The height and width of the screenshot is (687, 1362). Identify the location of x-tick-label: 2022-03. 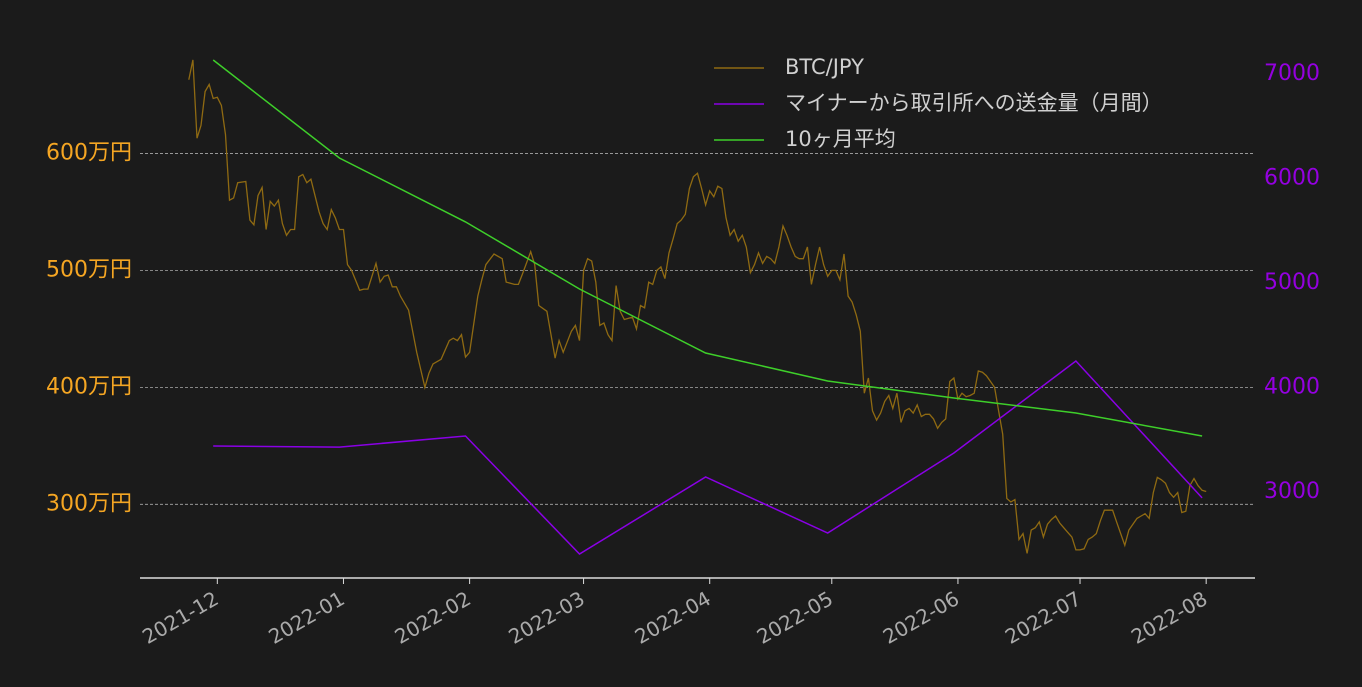
(546, 617).